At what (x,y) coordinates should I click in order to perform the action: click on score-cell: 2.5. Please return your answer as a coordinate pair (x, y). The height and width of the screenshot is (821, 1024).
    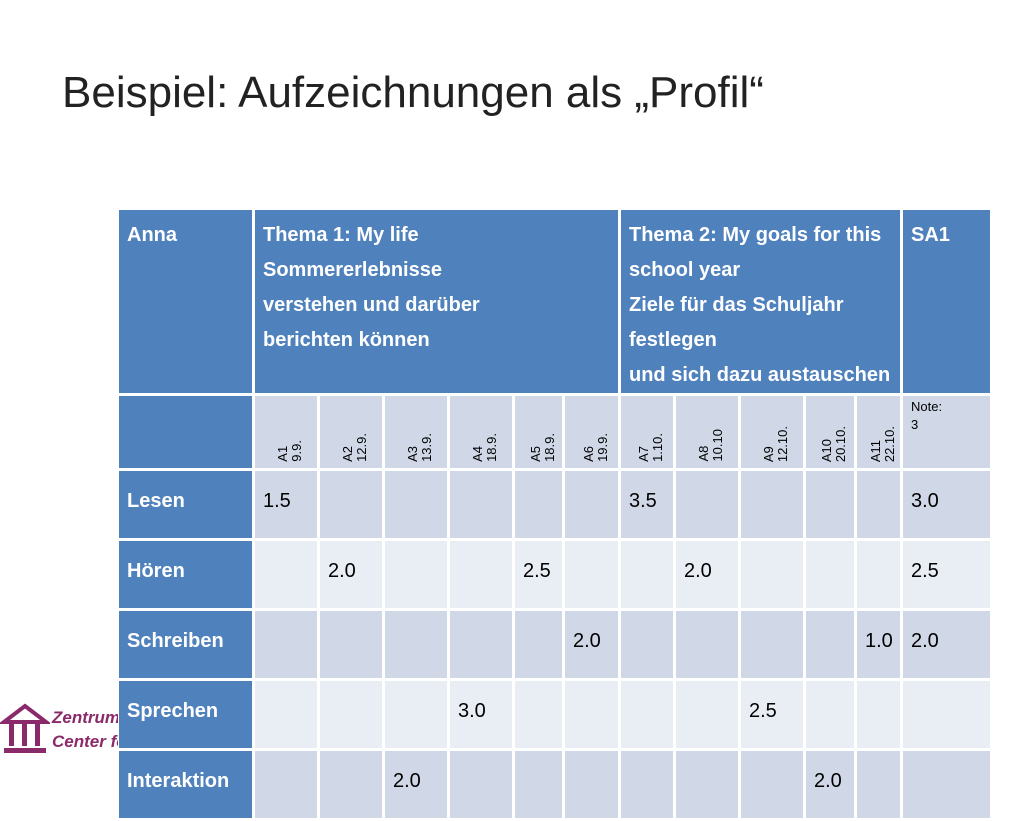
    Looking at the image, I should click on (538, 574).